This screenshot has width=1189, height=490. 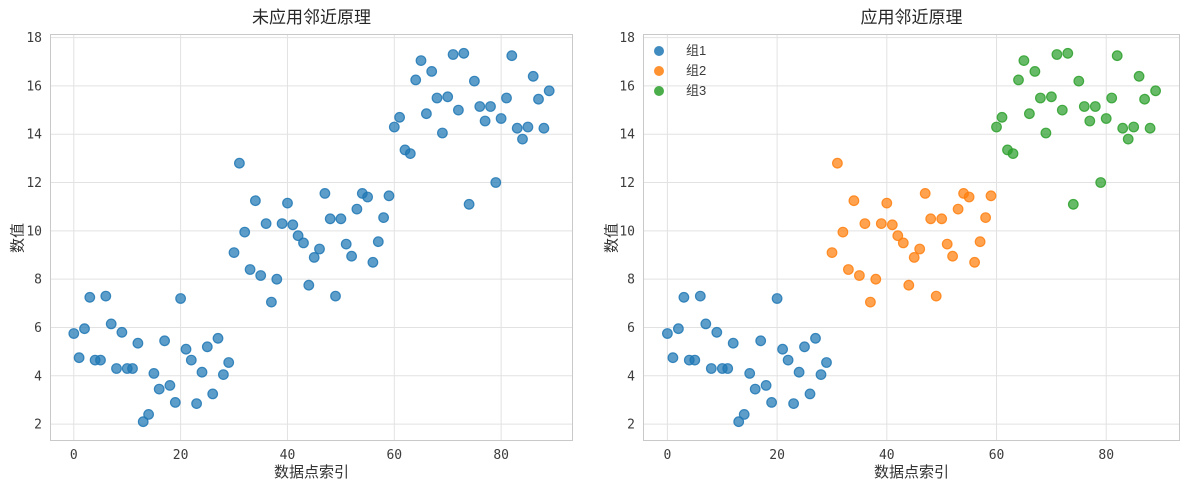 I want to click on x-axis-label-right: 数据点索引, so click(x=911, y=472).